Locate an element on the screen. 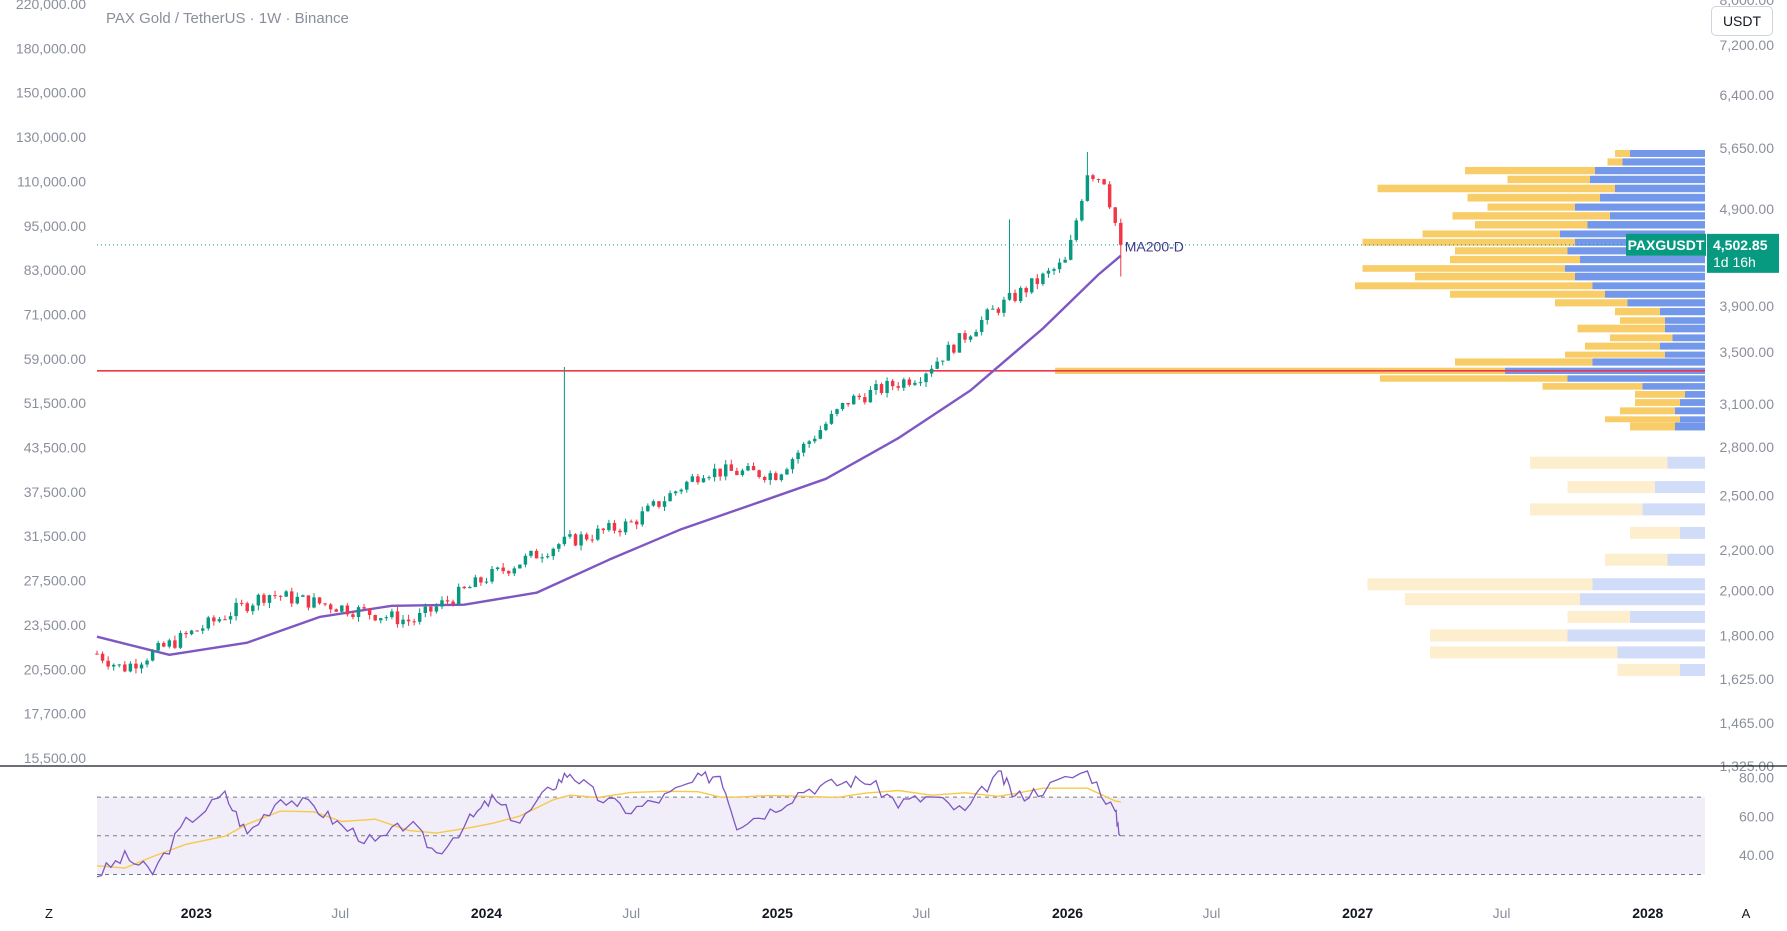 This screenshot has width=1787, height=931. chart-title: PAX Gold / TetherUS · 1W · Binance is located at coordinates (227, 18).